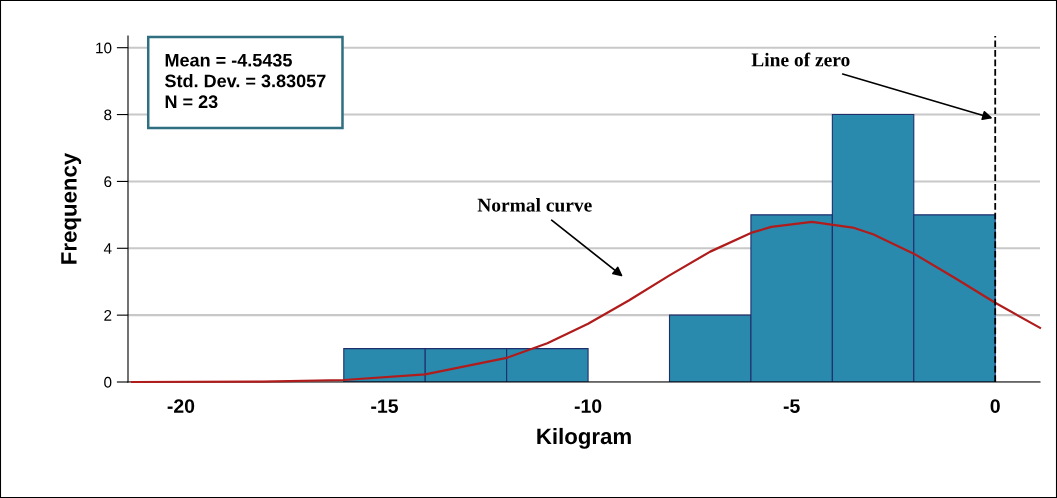 This screenshot has width=1057, height=498. What do you see at coordinates (385, 406) in the screenshot?
I see `x-tick-label: -15` at bounding box center [385, 406].